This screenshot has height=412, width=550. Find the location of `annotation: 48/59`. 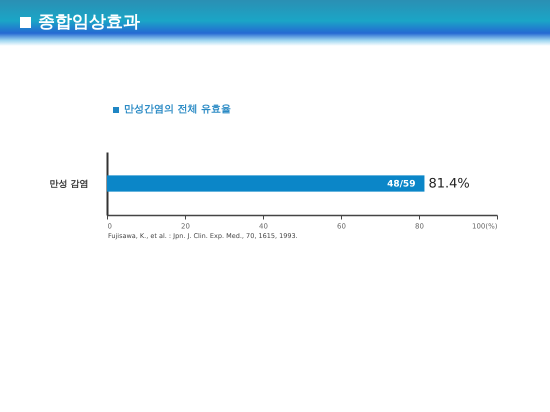

annotation: 48/59 is located at coordinates (401, 185).